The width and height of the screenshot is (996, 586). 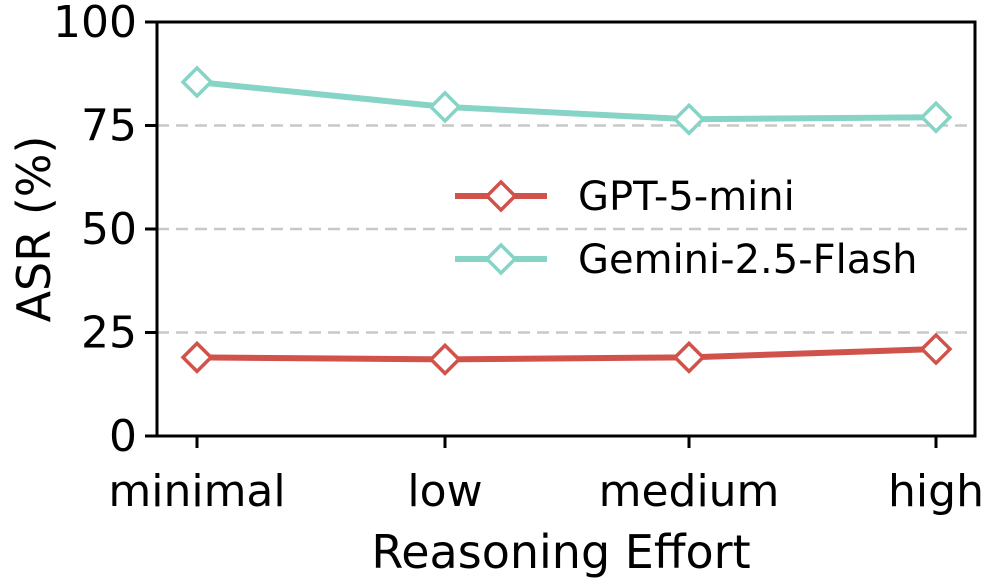 What do you see at coordinates (34, 229) in the screenshot?
I see `y-axis-label: ASR (%)` at bounding box center [34, 229].